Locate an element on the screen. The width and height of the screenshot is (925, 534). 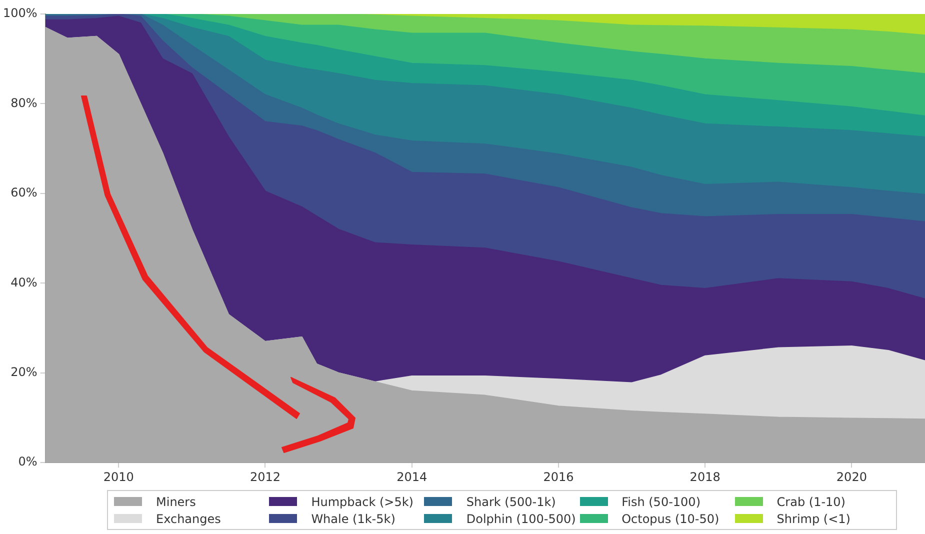
x-tick-label: 2012 is located at coordinates (265, 477).